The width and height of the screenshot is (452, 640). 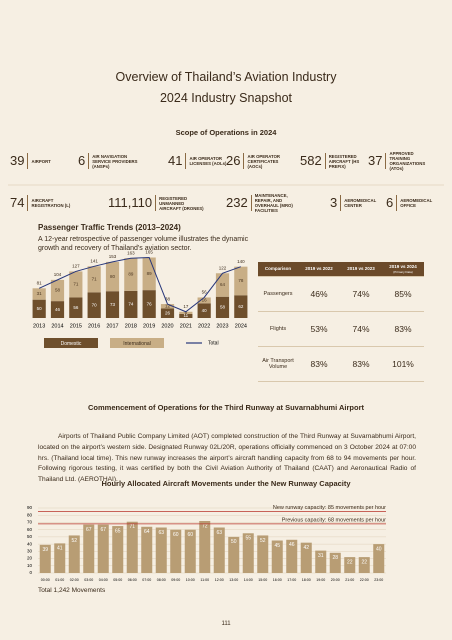 What do you see at coordinates (223, 284) in the screenshot?
I see `bar-label: 64` at bounding box center [223, 284].